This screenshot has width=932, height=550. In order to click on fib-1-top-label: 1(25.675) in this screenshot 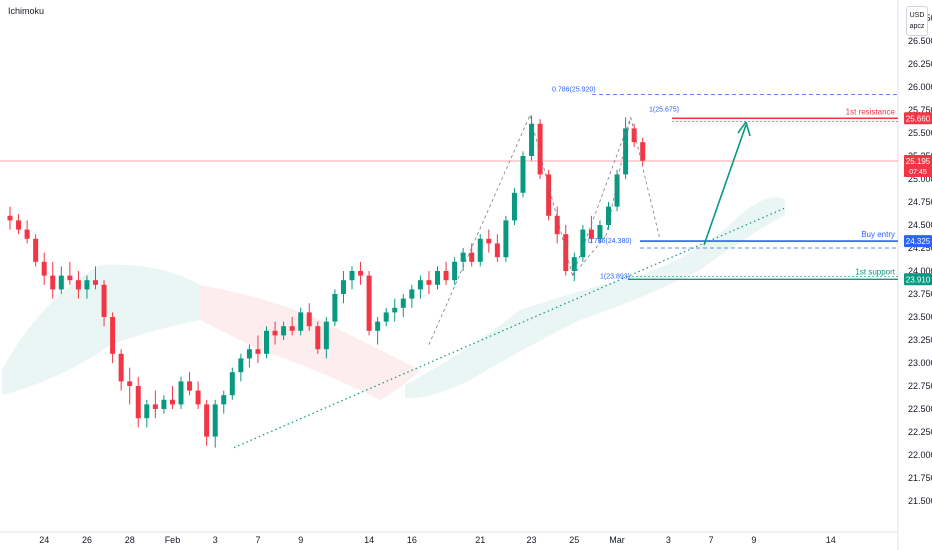, I will do `click(664, 109)`.